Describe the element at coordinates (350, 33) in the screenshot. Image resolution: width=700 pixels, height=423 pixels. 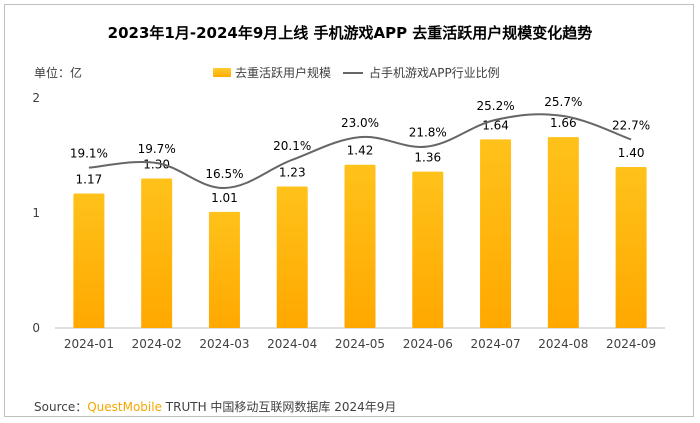
I see `chart-title: 2023年1月-2024年9月上线 手机游戏APP 去重活跃用户规模变化趋势` at that location.